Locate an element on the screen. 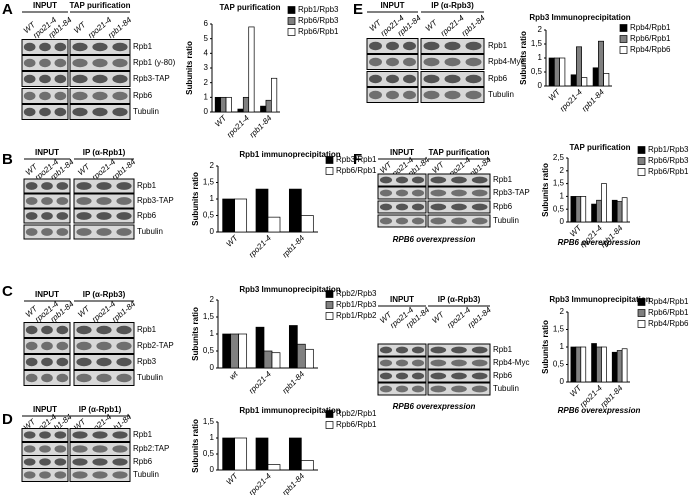 This screenshot has height=495, width=691. y-axis-label: Subunits ratio is located at coordinates (195, 446).